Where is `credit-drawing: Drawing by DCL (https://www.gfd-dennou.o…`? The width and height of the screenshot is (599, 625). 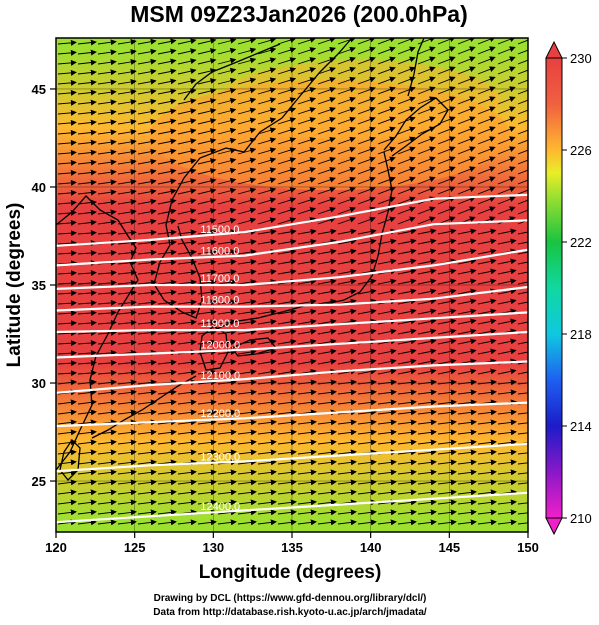
credit-drawing: Drawing by DCL (https://www.gfd-dennou.o… is located at coordinates (290, 598).